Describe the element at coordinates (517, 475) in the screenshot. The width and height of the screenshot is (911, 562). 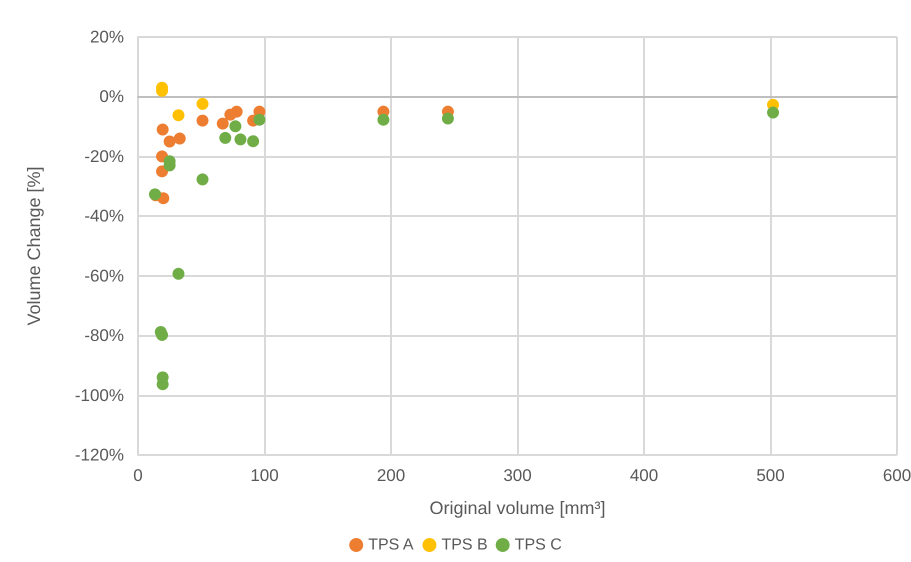
I see `x-tick-label: 300` at that location.